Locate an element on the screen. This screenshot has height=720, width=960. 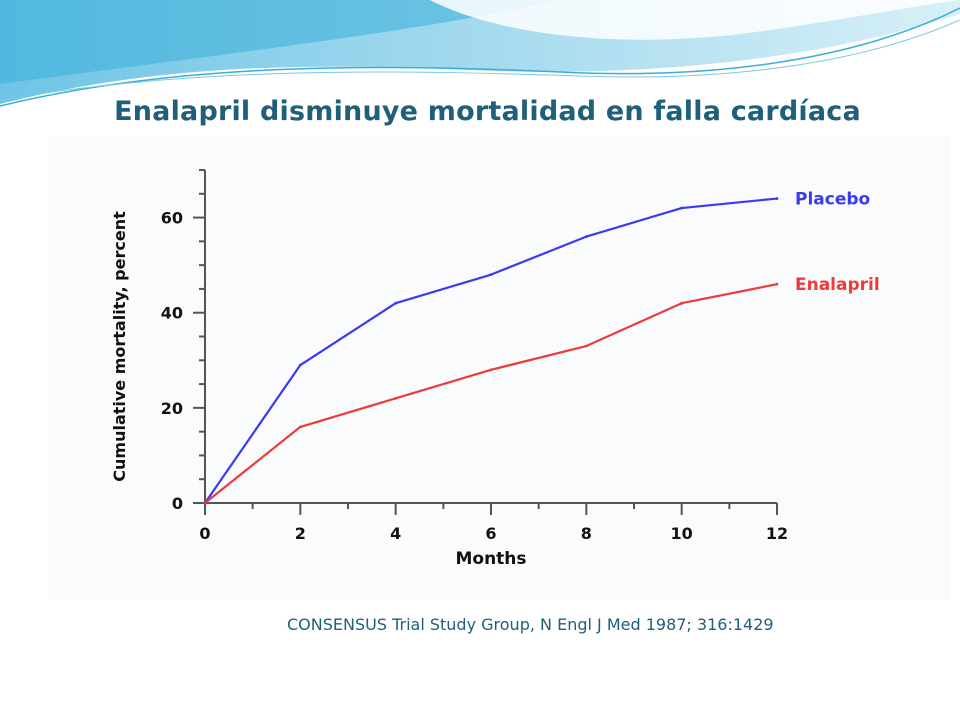
x-tick-label: 12 is located at coordinates (777, 533).